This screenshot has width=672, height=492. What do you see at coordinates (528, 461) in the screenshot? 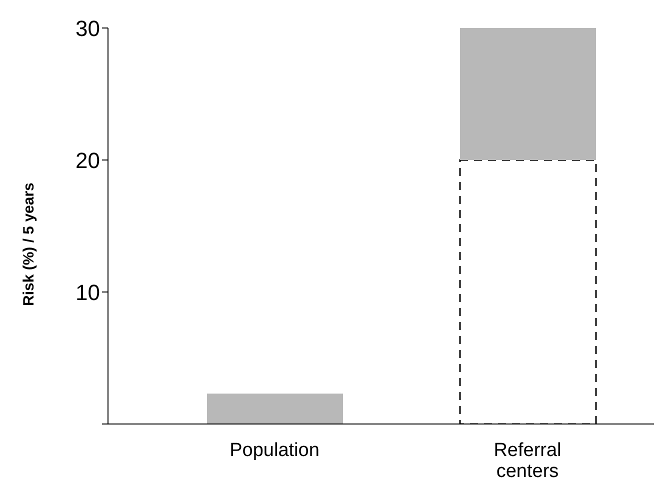
I see `x-tick-label: Referral centers` at bounding box center [528, 461].